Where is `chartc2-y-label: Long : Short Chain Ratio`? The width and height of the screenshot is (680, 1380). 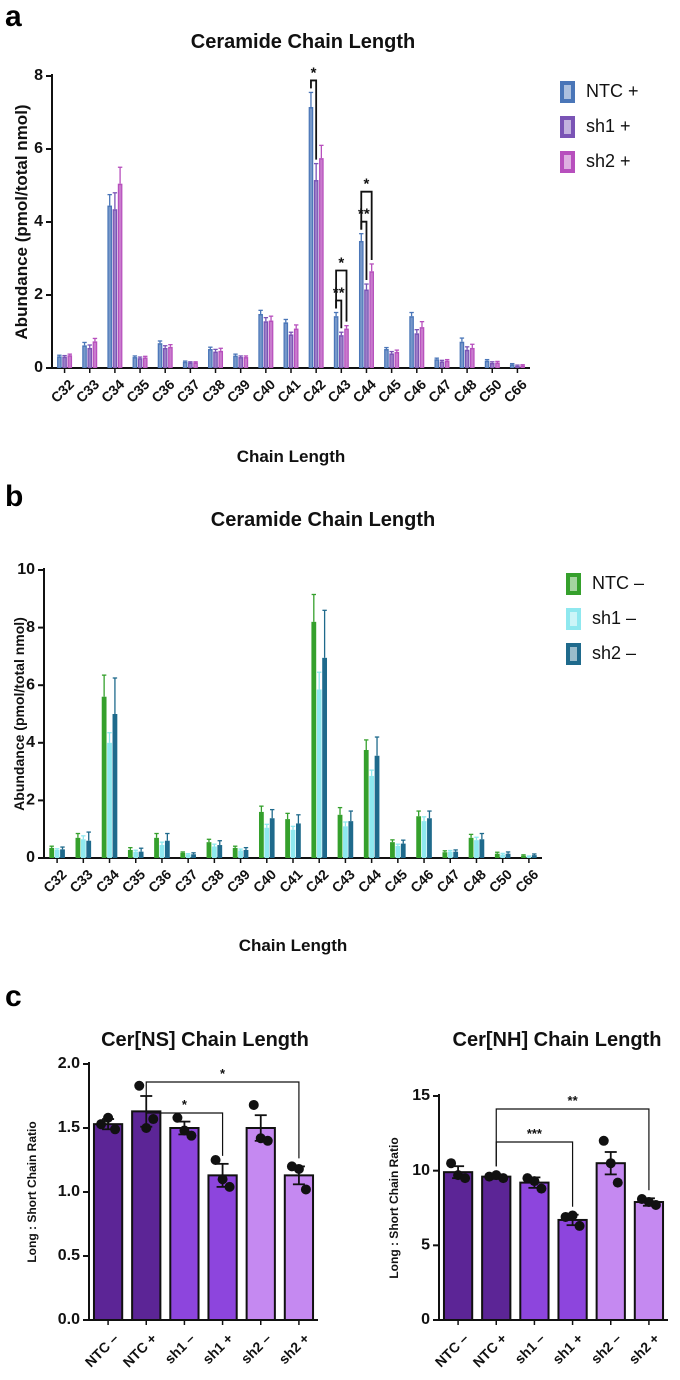
chartc2-y-label: Long : Short Chain Ratio is located at coordinates (394, 1207).